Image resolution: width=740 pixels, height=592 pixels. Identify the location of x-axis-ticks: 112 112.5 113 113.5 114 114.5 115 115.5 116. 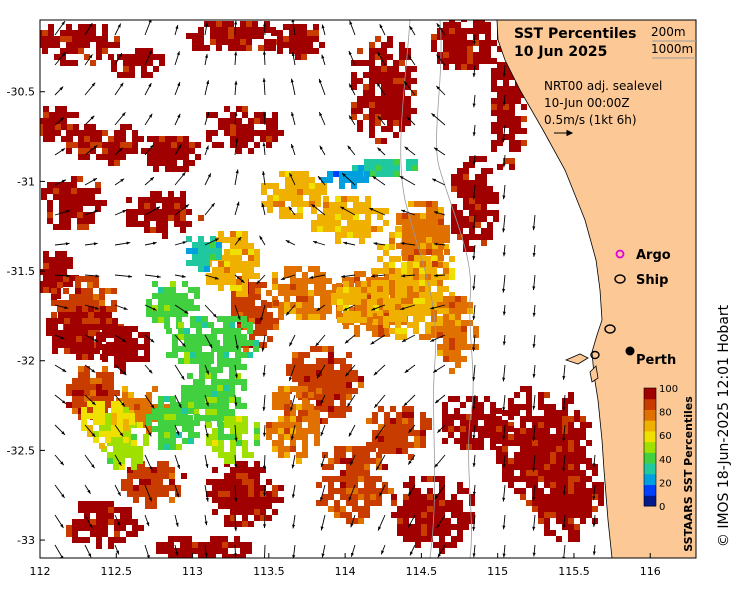
(345, 565).